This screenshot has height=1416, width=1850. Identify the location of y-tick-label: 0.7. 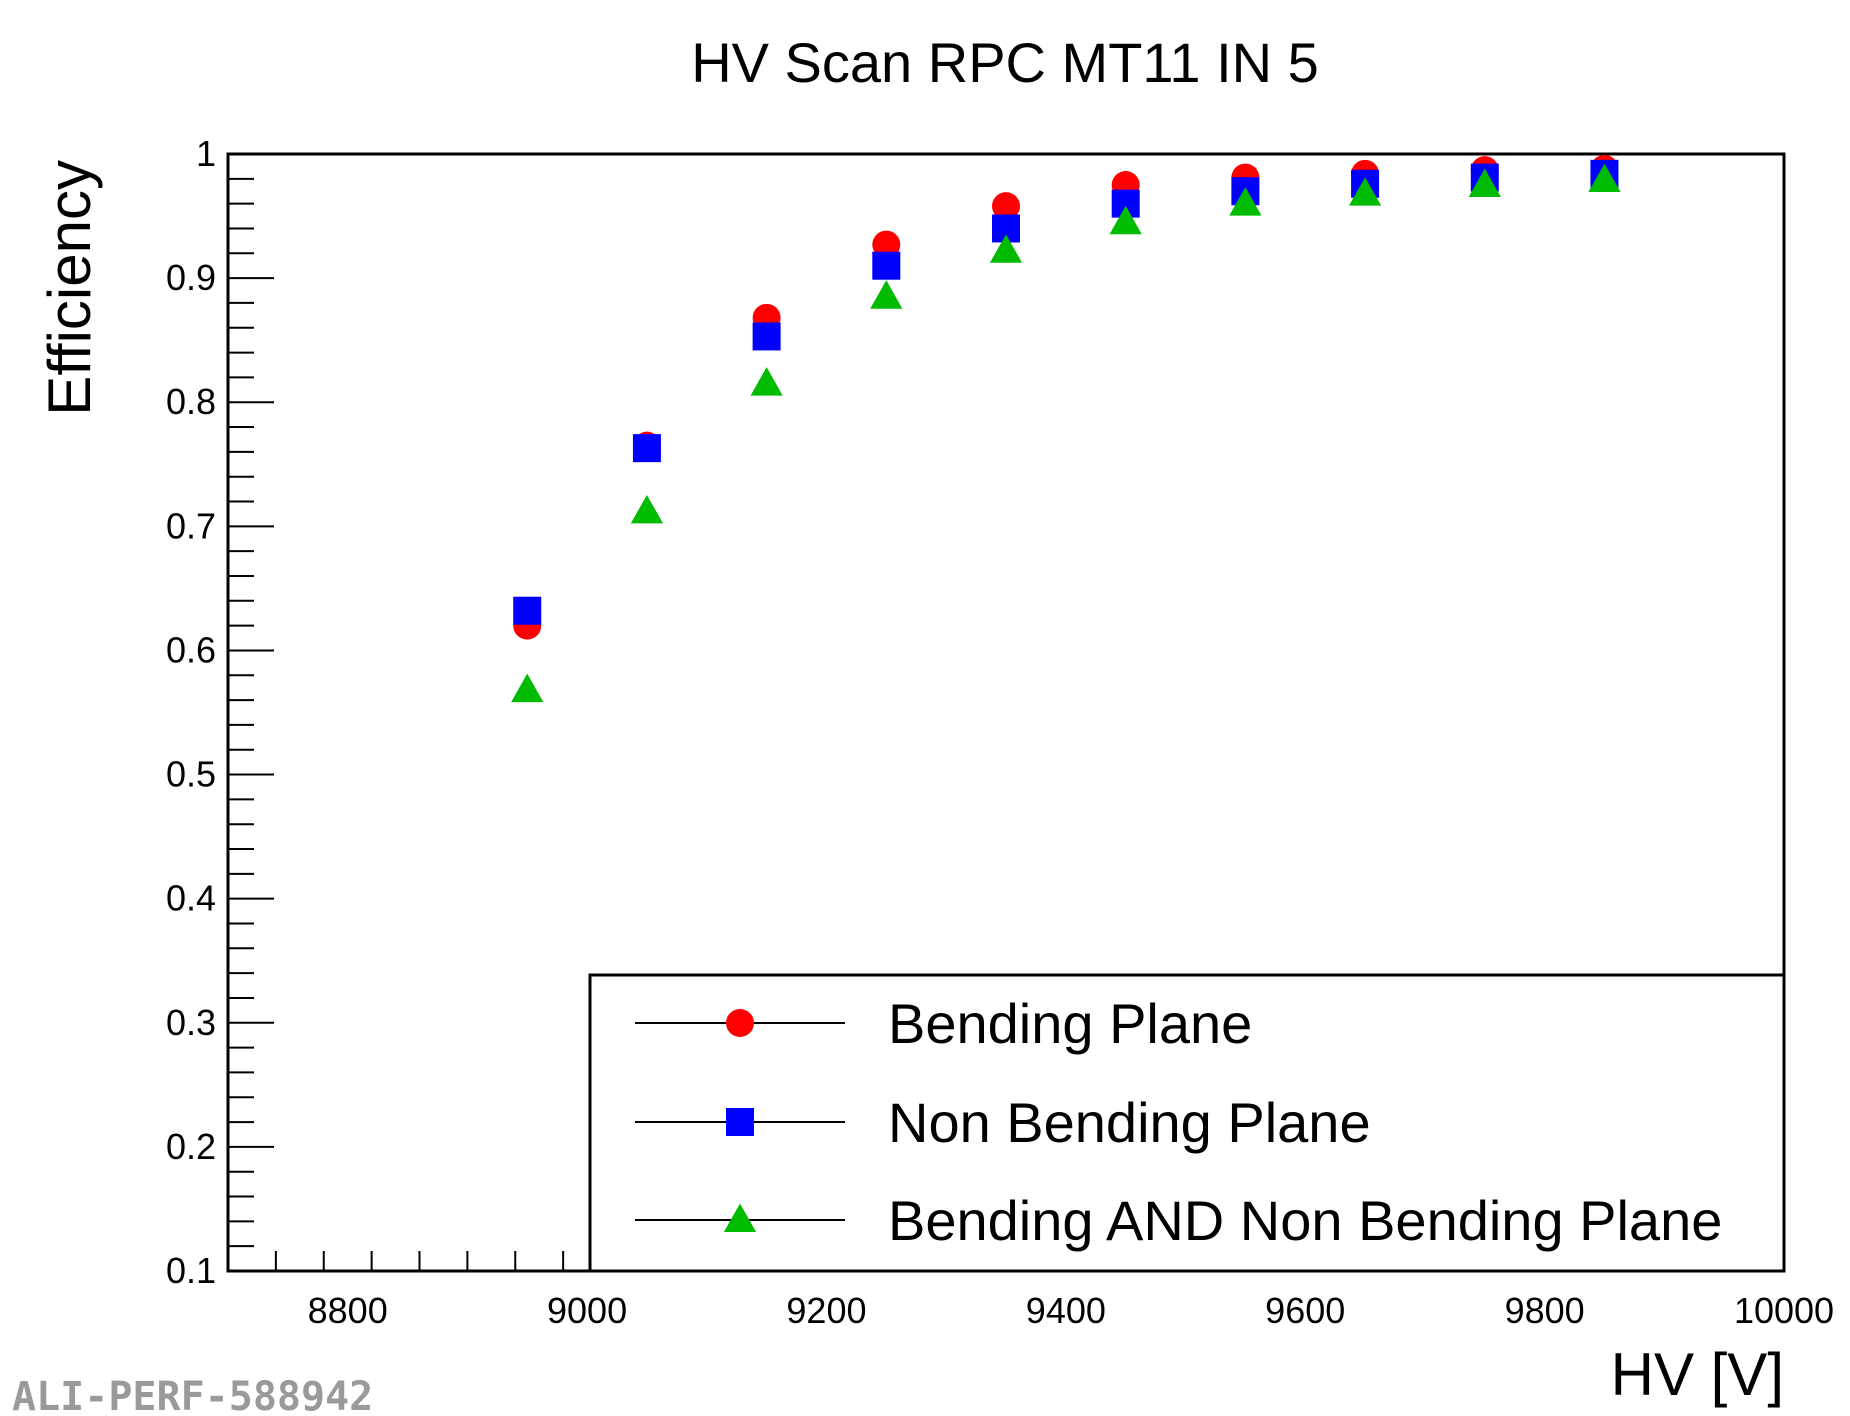
(191, 525).